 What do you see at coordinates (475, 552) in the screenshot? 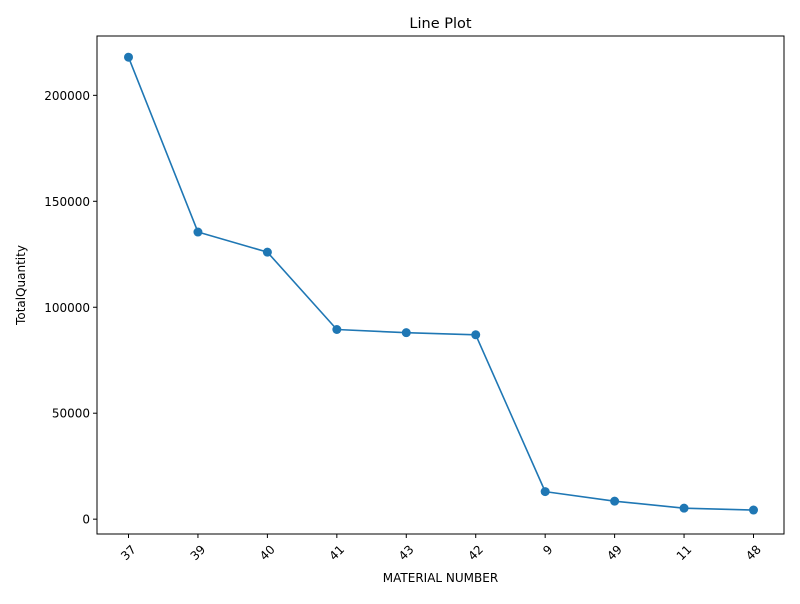
I see `x-tick-label: 42` at bounding box center [475, 552].